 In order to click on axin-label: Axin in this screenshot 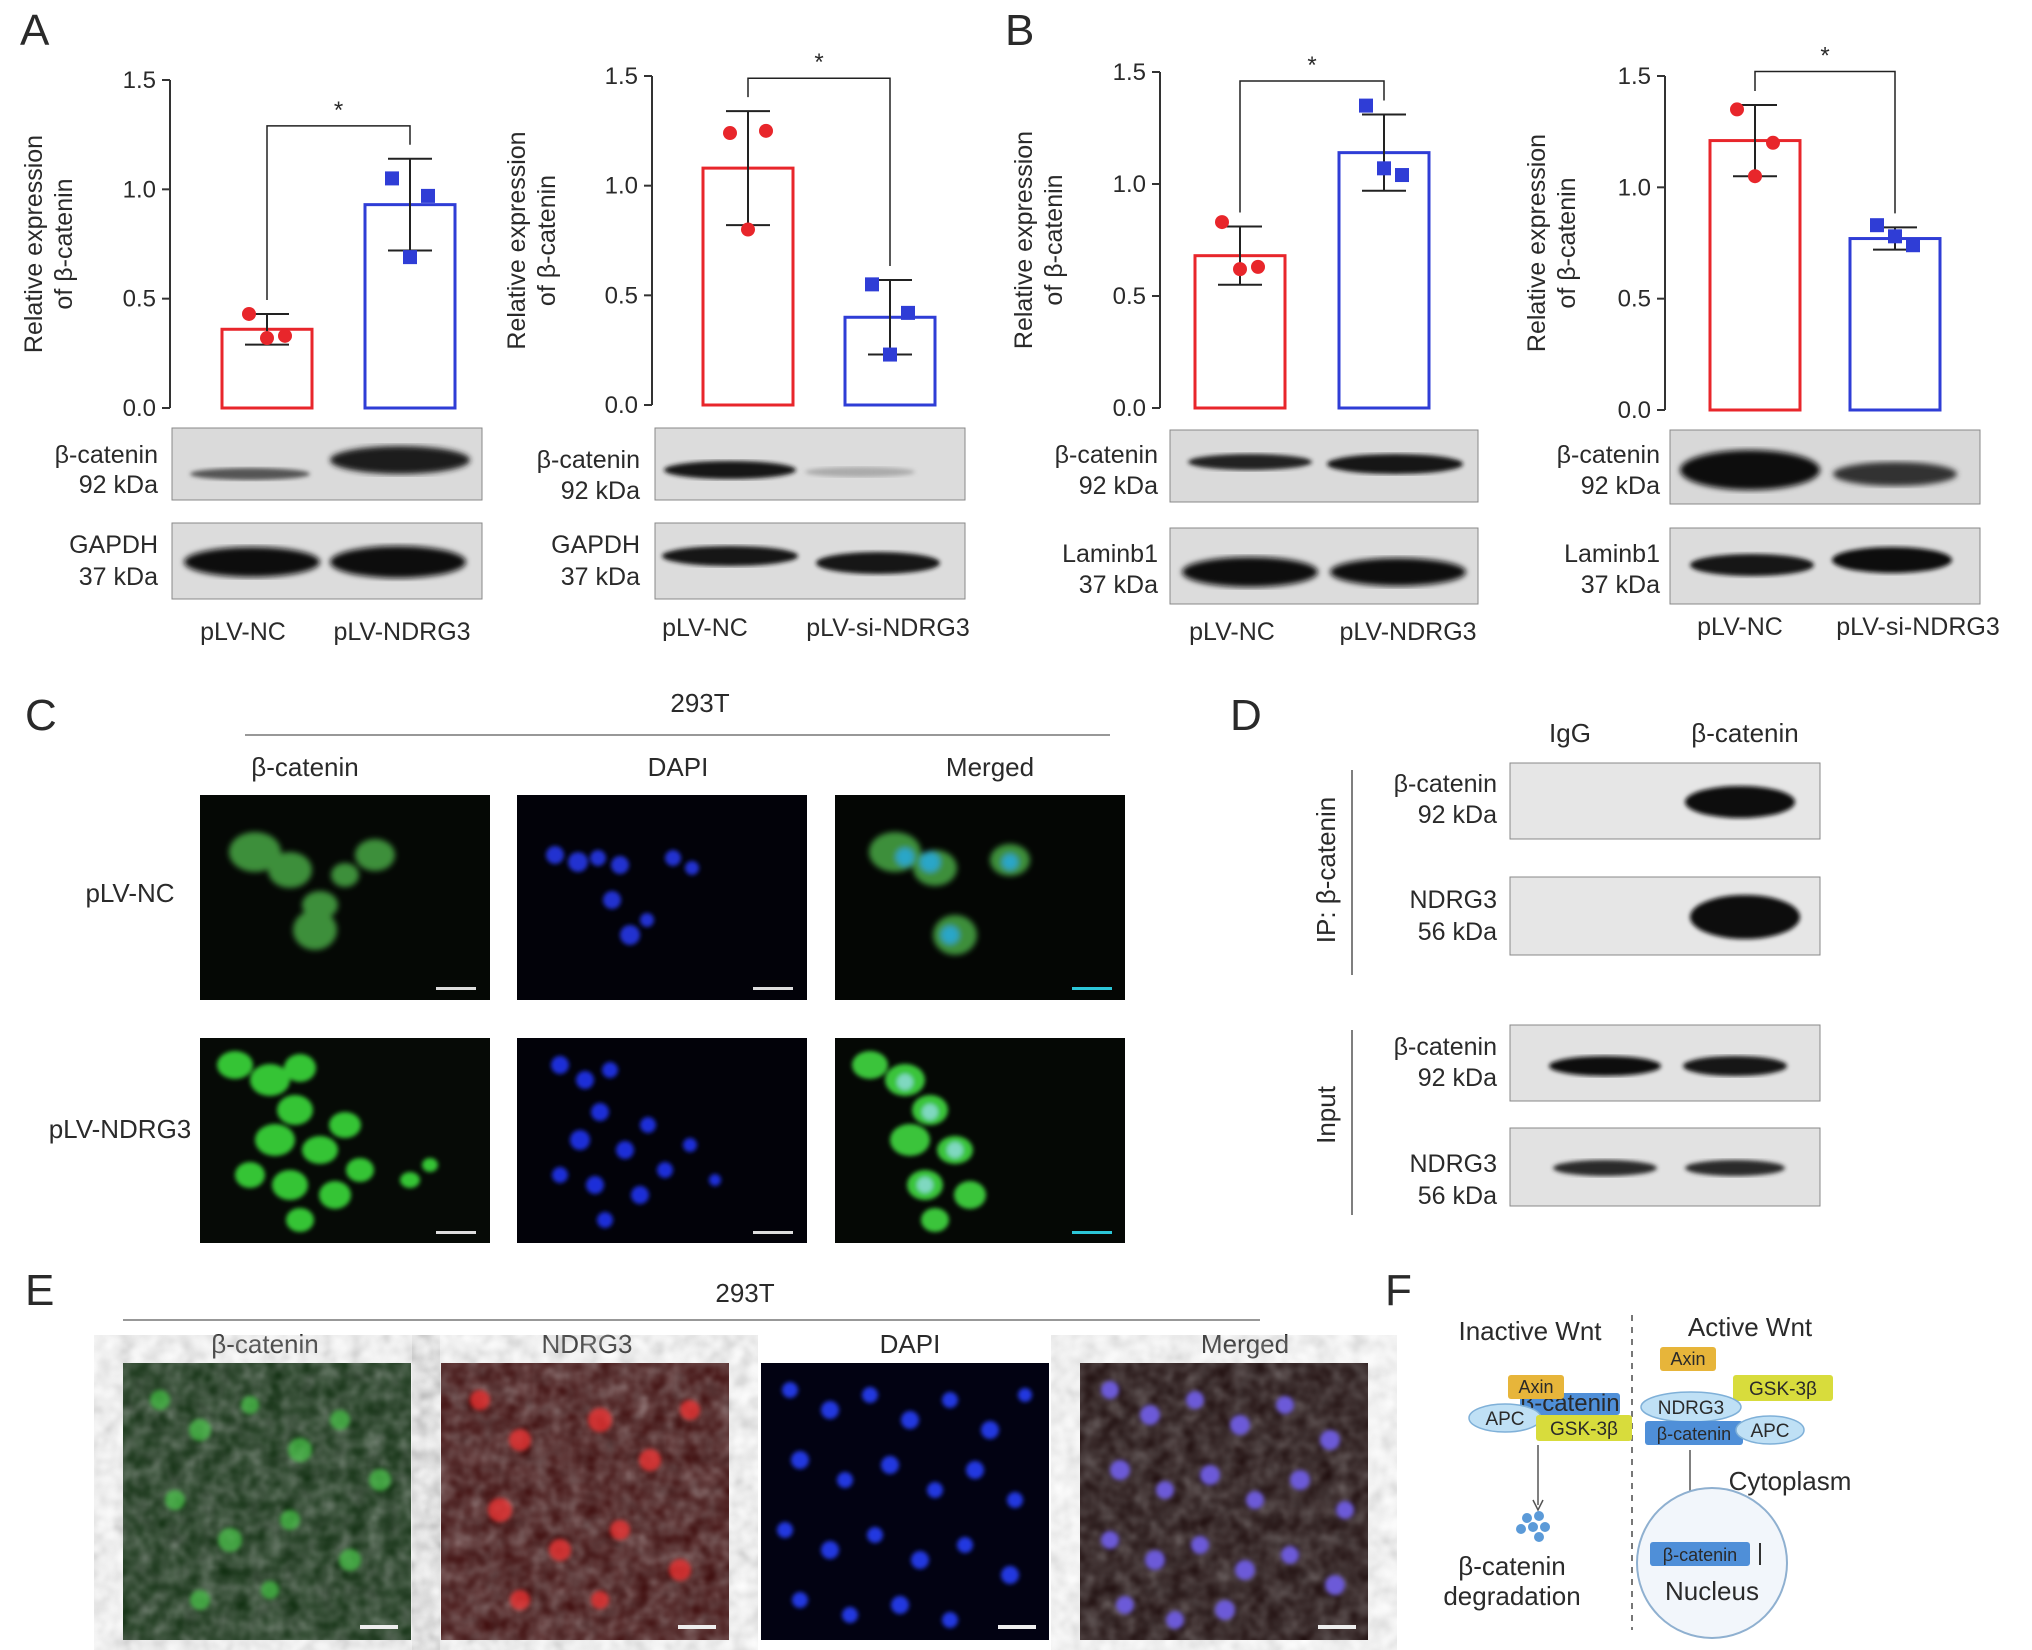, I will do `click(1687, 1359)`.